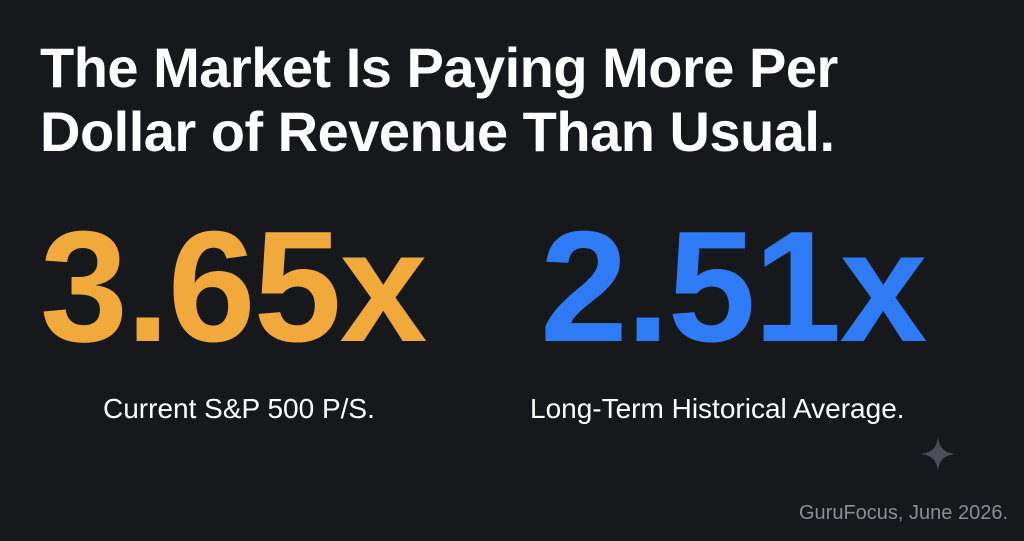  Describe the element at coordinates (938, 454) in the screenshot. I see `sparkle-icon` at that location.